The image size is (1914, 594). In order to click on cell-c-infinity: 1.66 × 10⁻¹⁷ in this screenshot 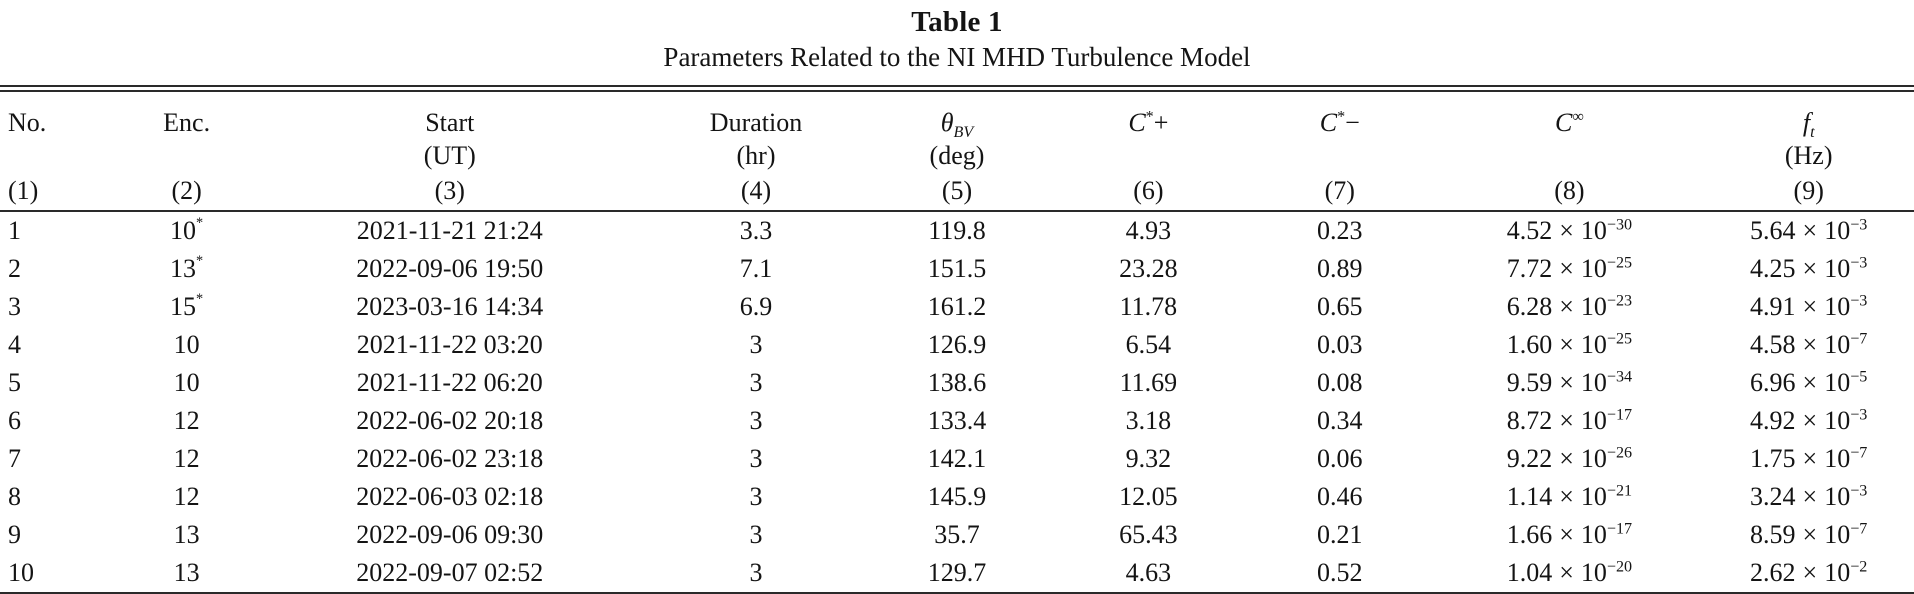, I will do `click(1569, 534)`.